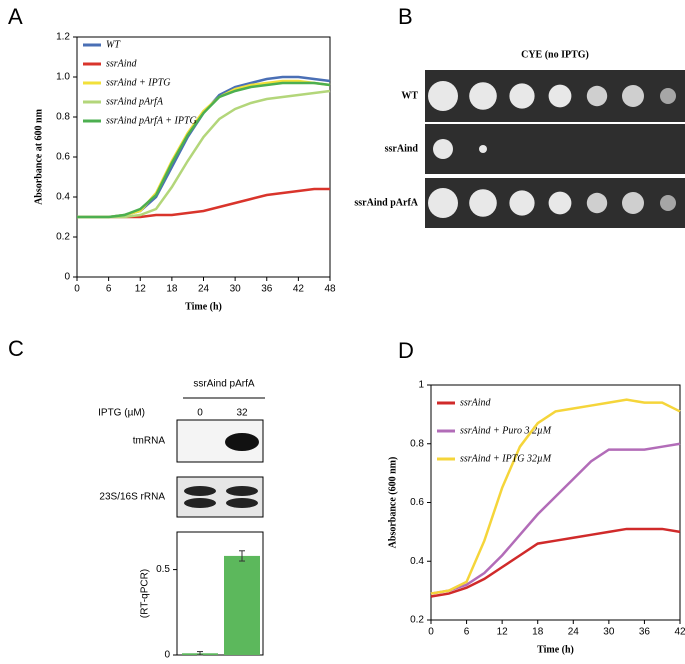  Describe the element at coordinates (402, 148) in the screenshot. I see `row-label: ssrAind` at that location.